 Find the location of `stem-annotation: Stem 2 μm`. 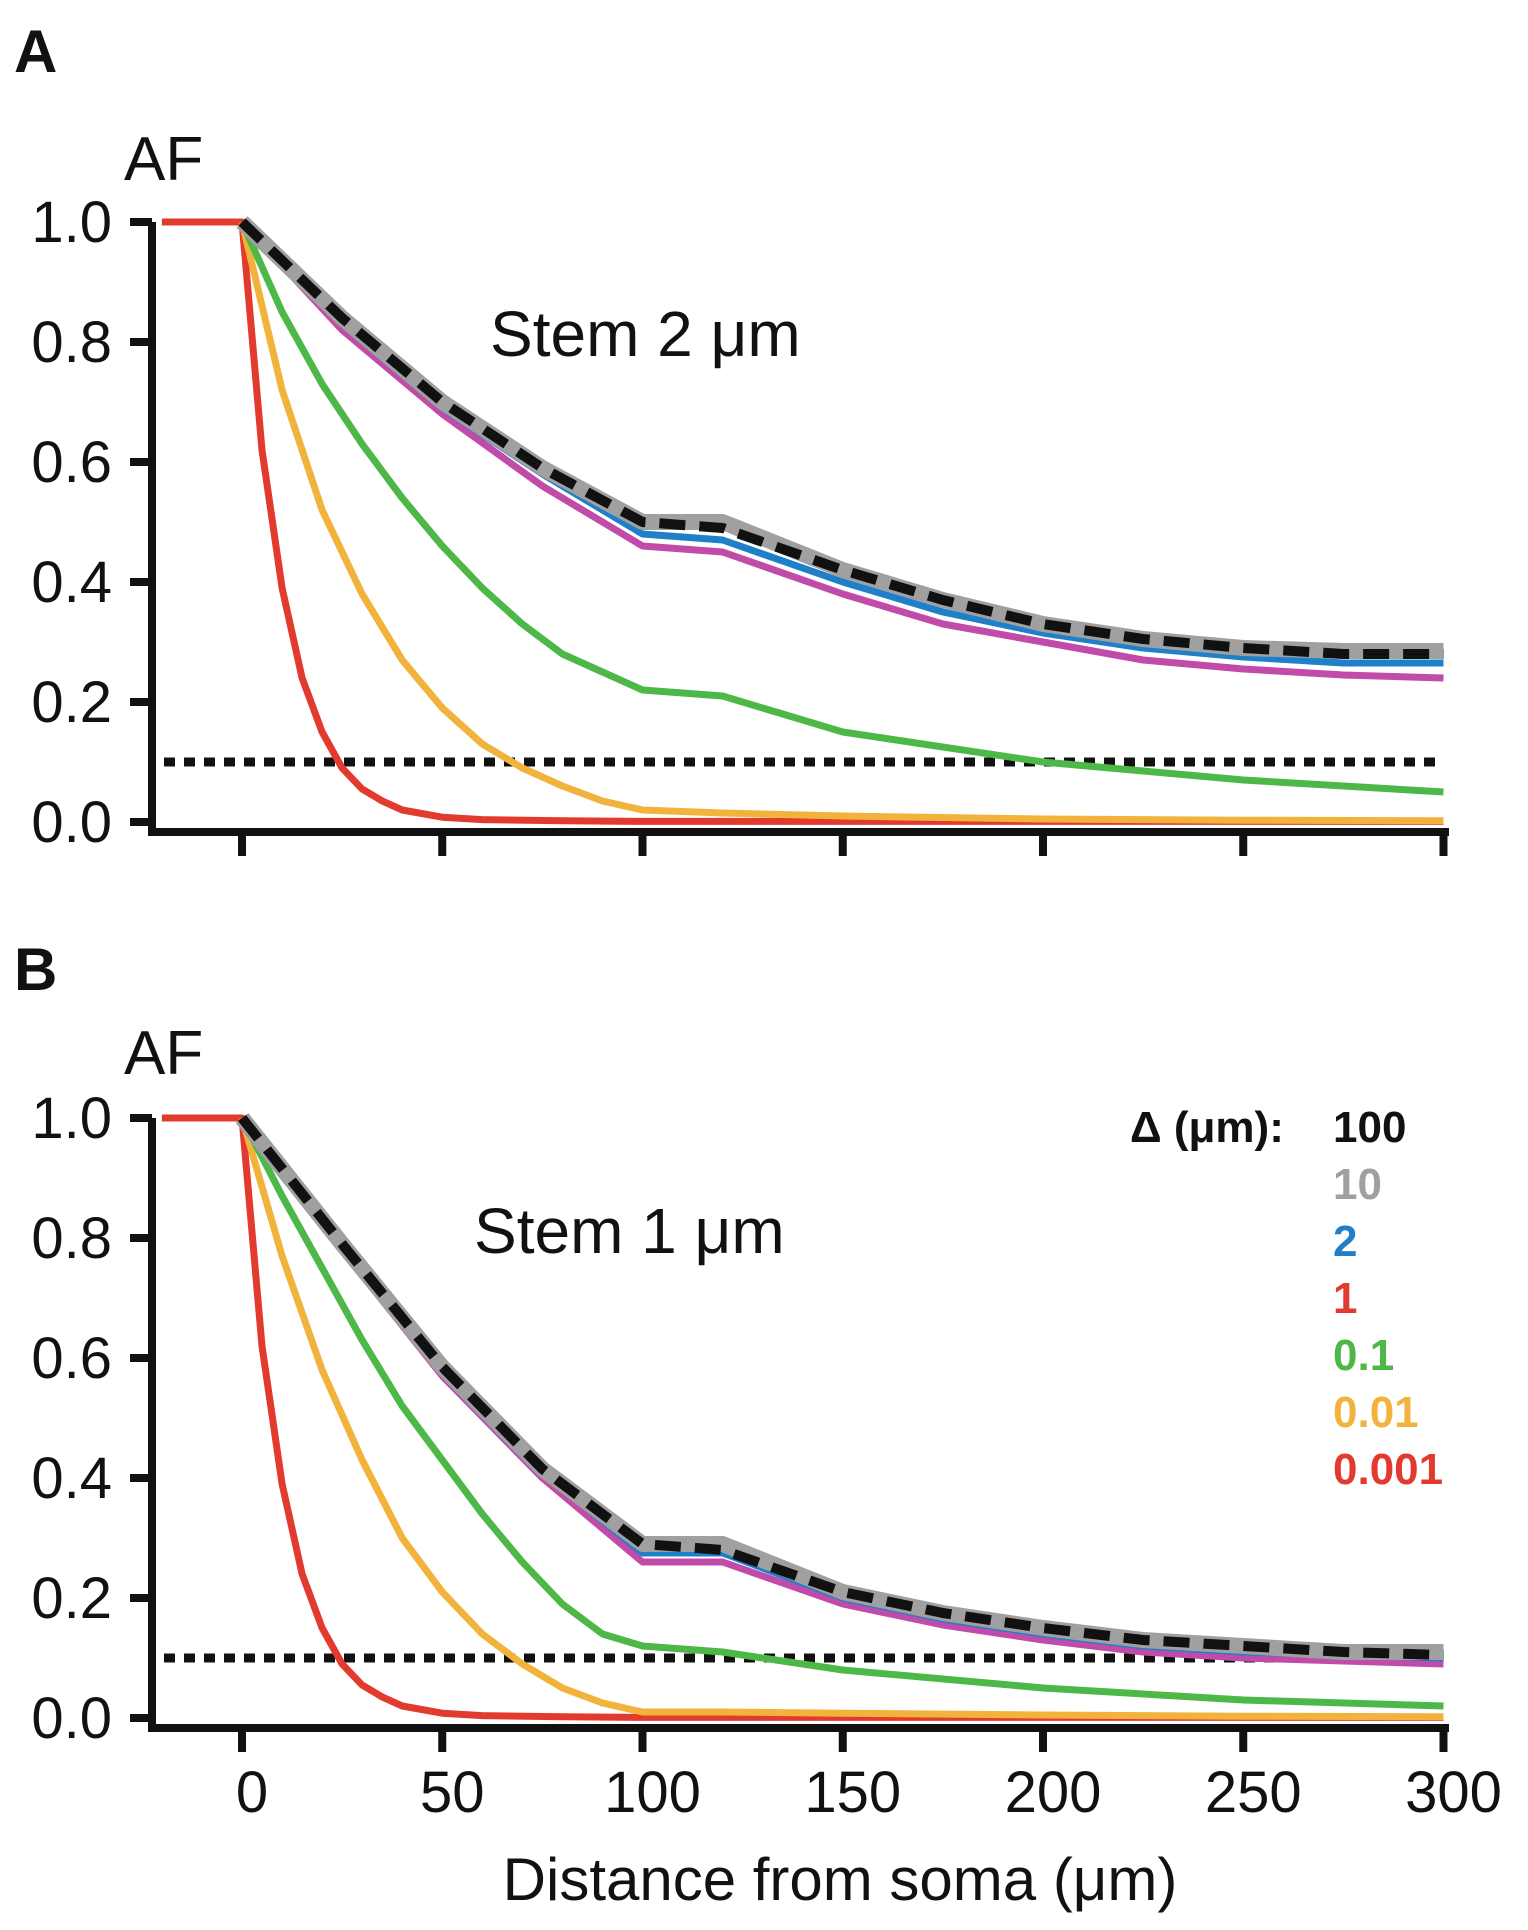

stem-annotation: Stem 2 μm is located at coordinates (645, 334).